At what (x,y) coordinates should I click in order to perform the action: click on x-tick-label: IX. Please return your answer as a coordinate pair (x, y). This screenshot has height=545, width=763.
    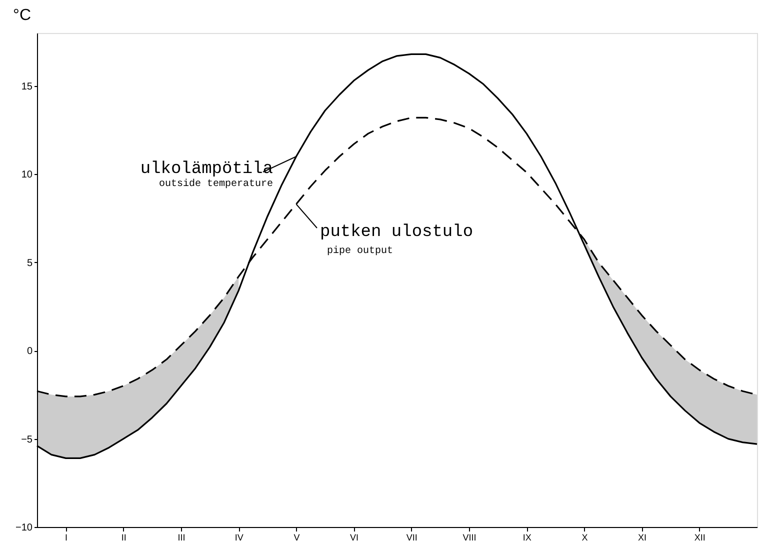
    Looking at the image, I should click on (527, 537).